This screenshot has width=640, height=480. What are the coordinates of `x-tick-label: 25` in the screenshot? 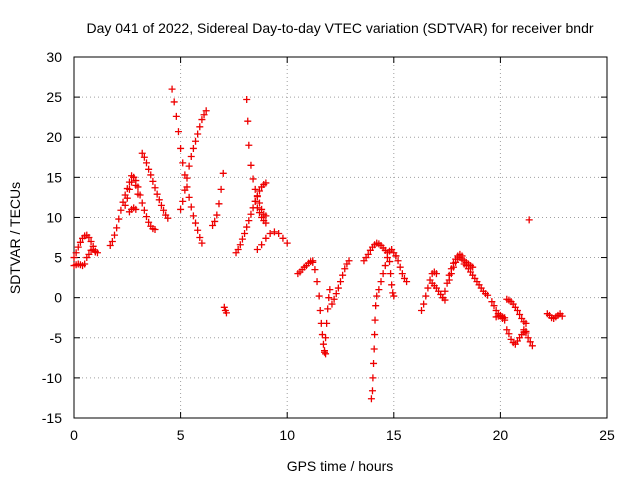 It's located at (607, 435).